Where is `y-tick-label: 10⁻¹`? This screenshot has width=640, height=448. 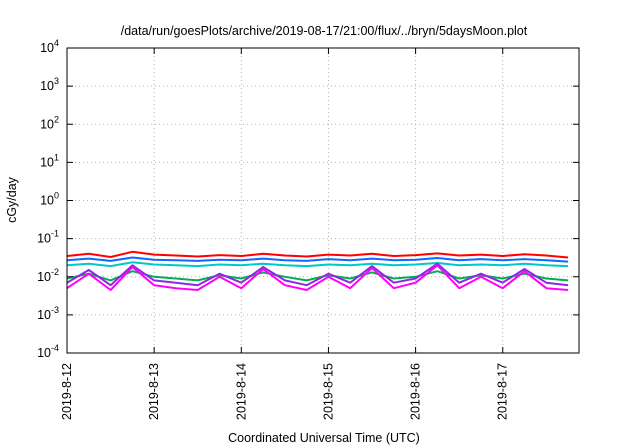
y-tick-label: 10⁻¹ is located at coordinates (48, 237).